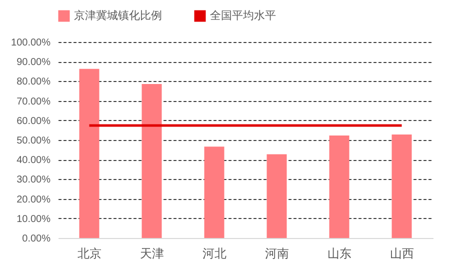 Image resolution: width=465 pixels, height=279 pixels. I want to click on legend-label: 京津冀城镇化比例, so click(118, 15).